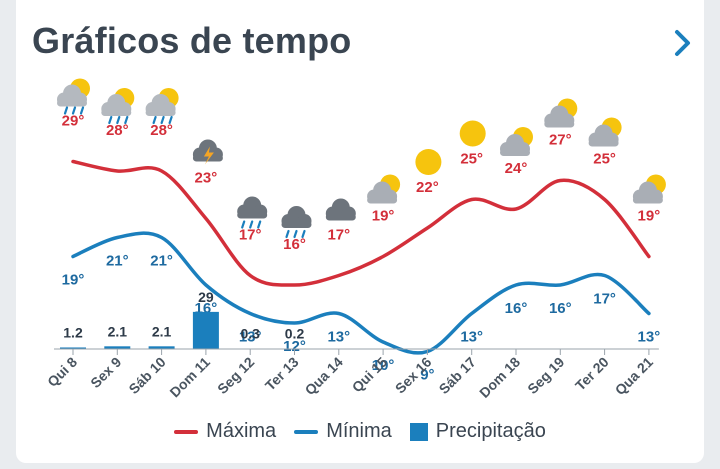  Describe the element at coordinates (418, 431) in the screenshot. I see `legend-precip-swatch` at that location.